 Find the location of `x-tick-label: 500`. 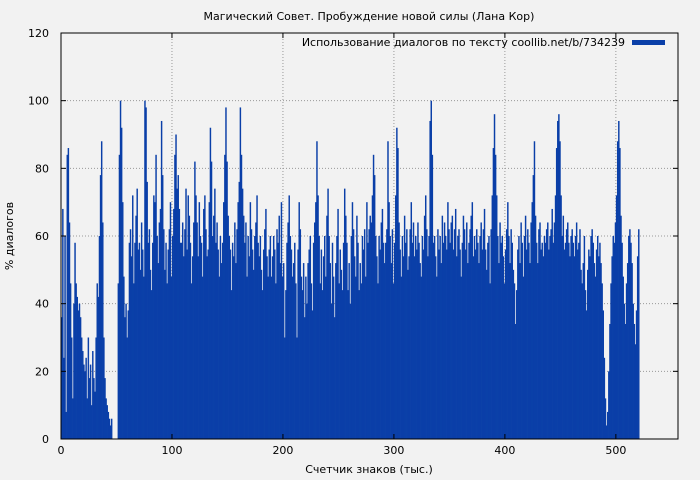

x-tick-label: 500 is located at coordinates (615, 450).